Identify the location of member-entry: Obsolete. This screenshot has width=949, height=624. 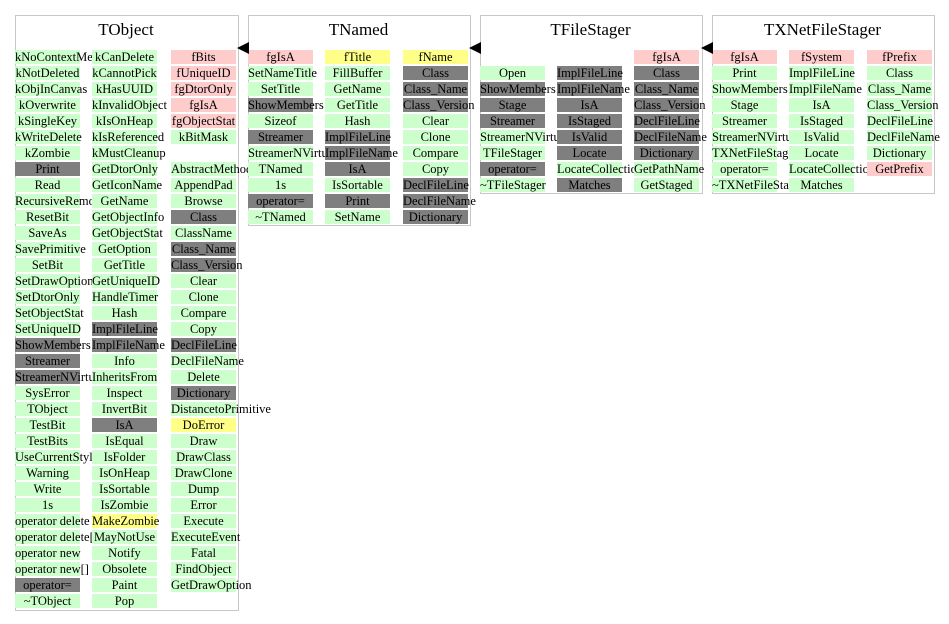
(124, 569).